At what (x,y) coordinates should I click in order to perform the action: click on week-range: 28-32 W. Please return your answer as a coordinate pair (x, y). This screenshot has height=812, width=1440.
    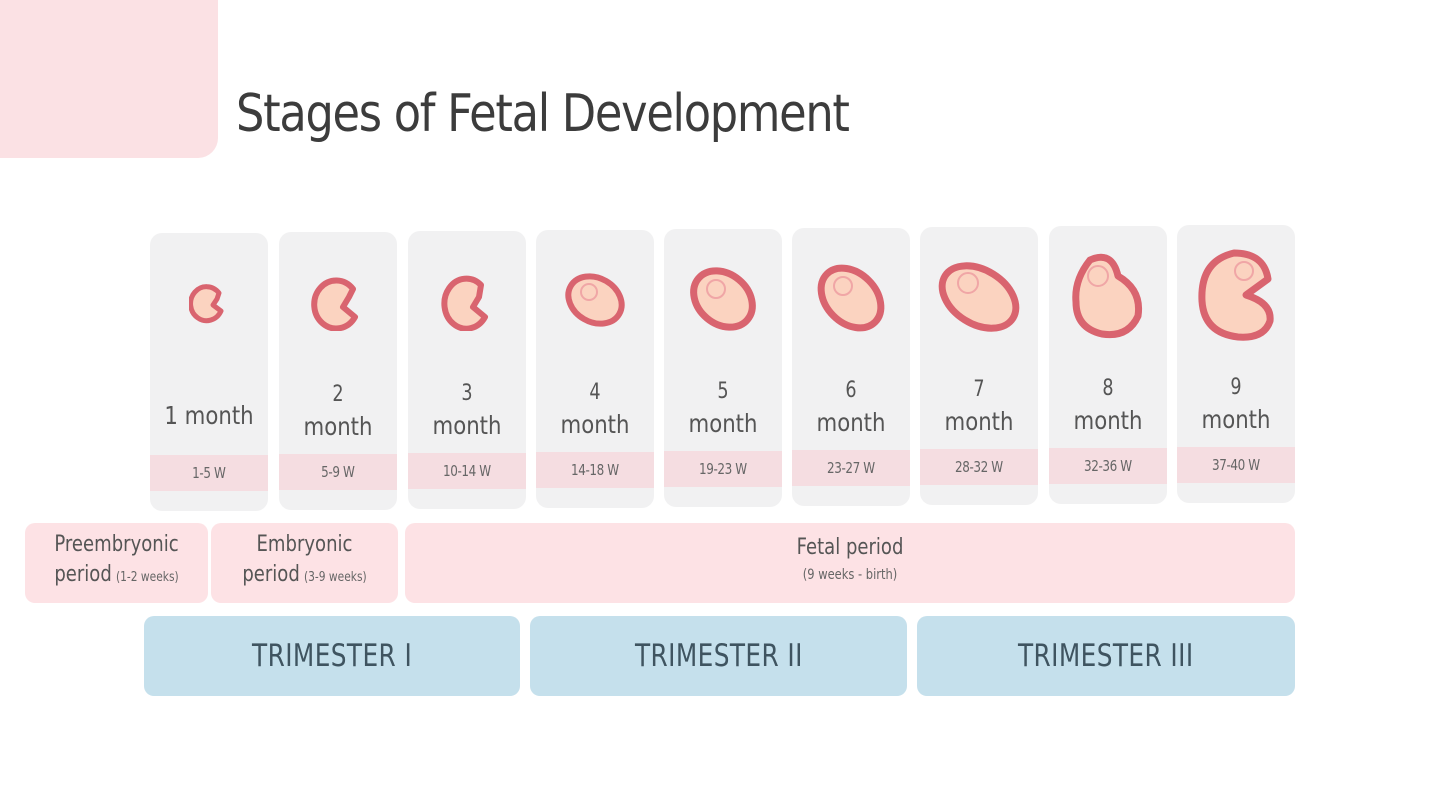
    Looking at the image, I should click on (979, 467).